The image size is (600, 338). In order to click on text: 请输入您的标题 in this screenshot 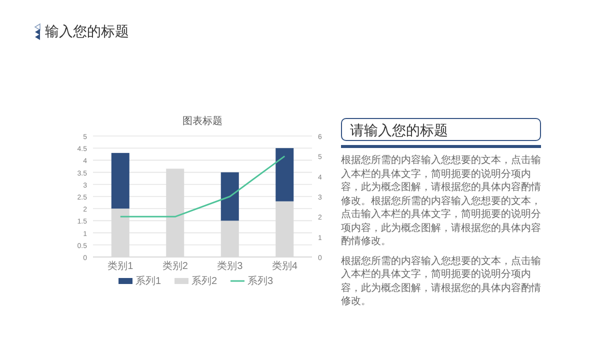, I will do `click(441, 129)`.